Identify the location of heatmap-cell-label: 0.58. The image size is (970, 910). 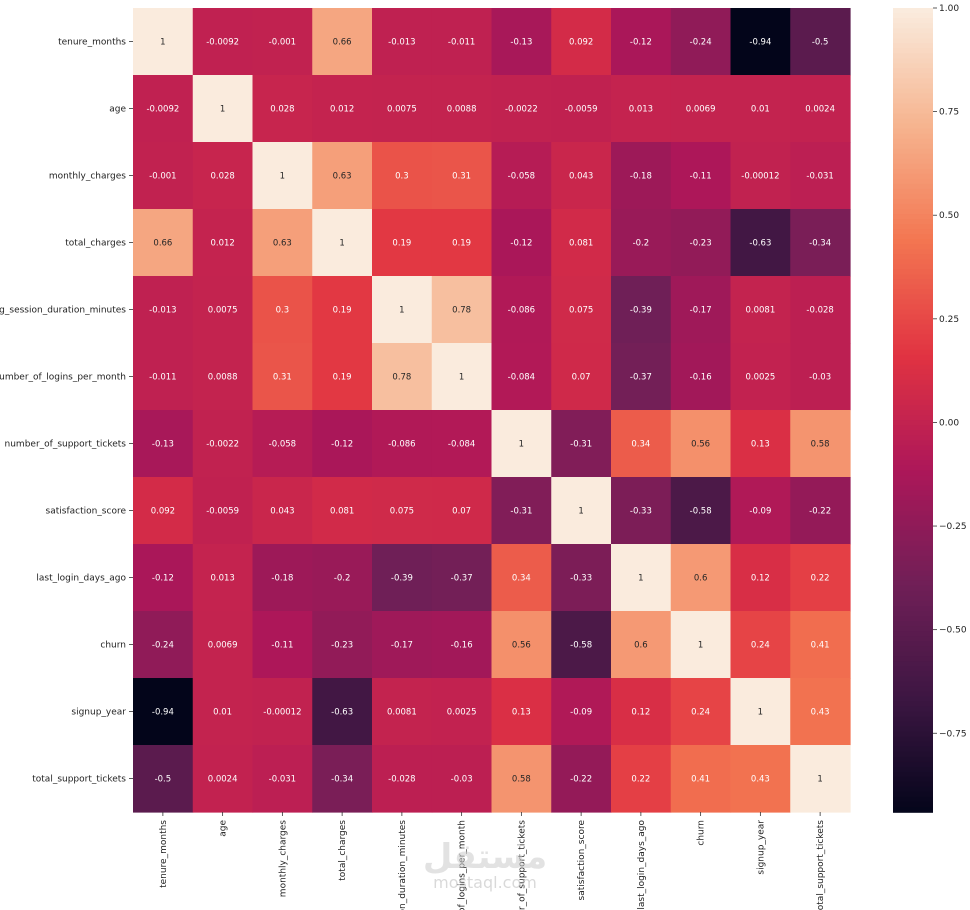
(820, 445).